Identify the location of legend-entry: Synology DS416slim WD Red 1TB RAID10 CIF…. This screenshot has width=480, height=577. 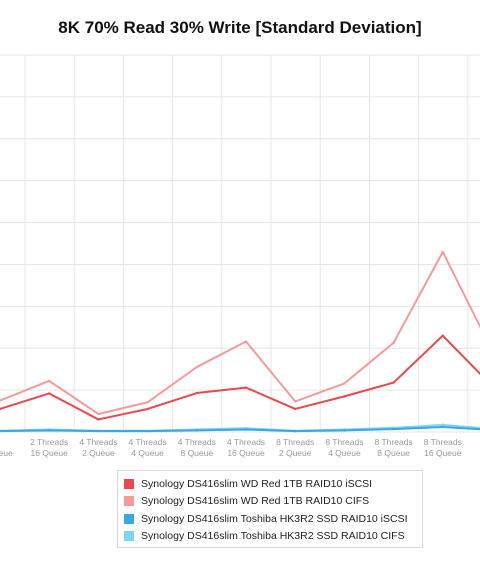
(270, 502).